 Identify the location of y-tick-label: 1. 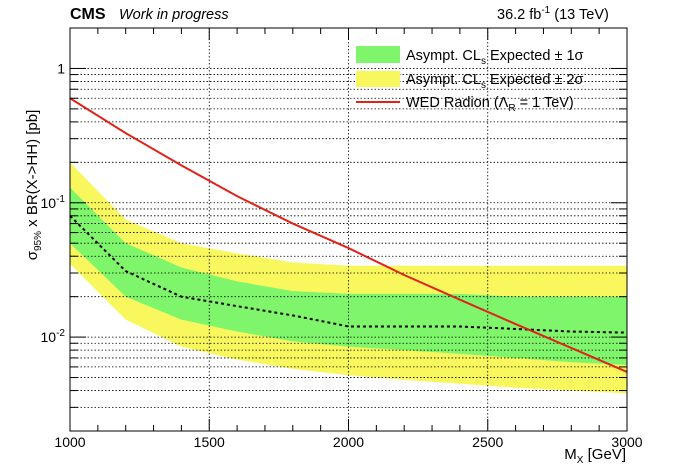
(61, 68).